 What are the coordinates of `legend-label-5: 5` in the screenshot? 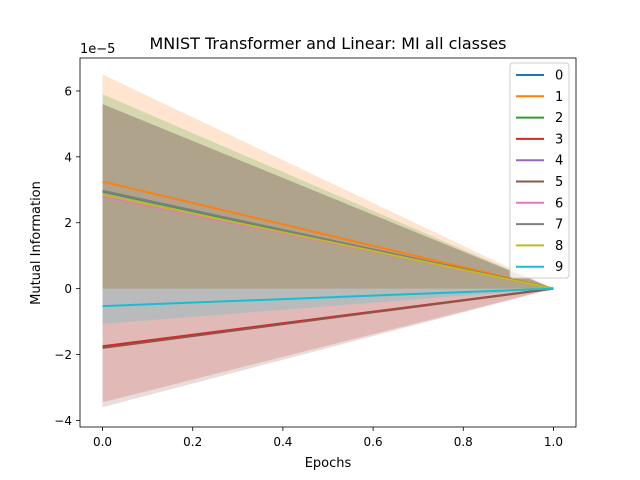 It's located at (559, 182).